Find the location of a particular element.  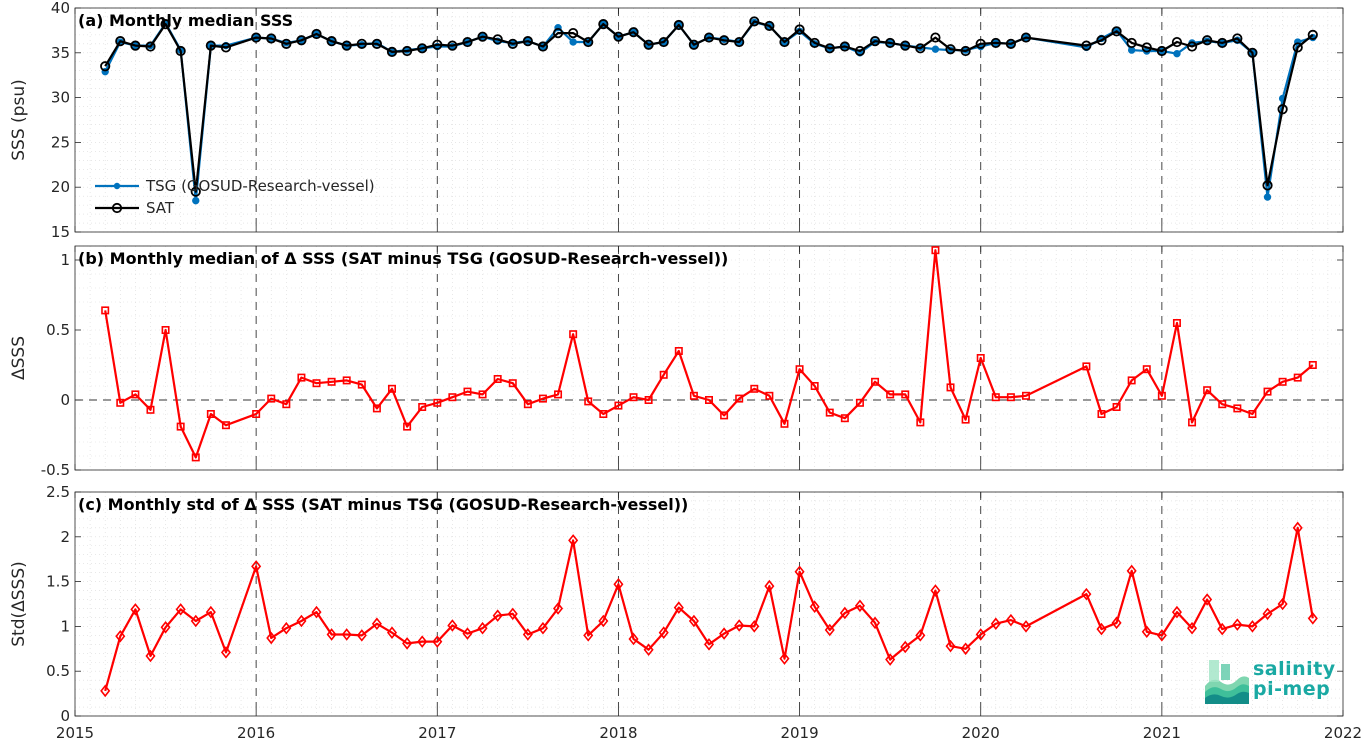

y-tick-label: 0 is located at coordinates (65, 400).